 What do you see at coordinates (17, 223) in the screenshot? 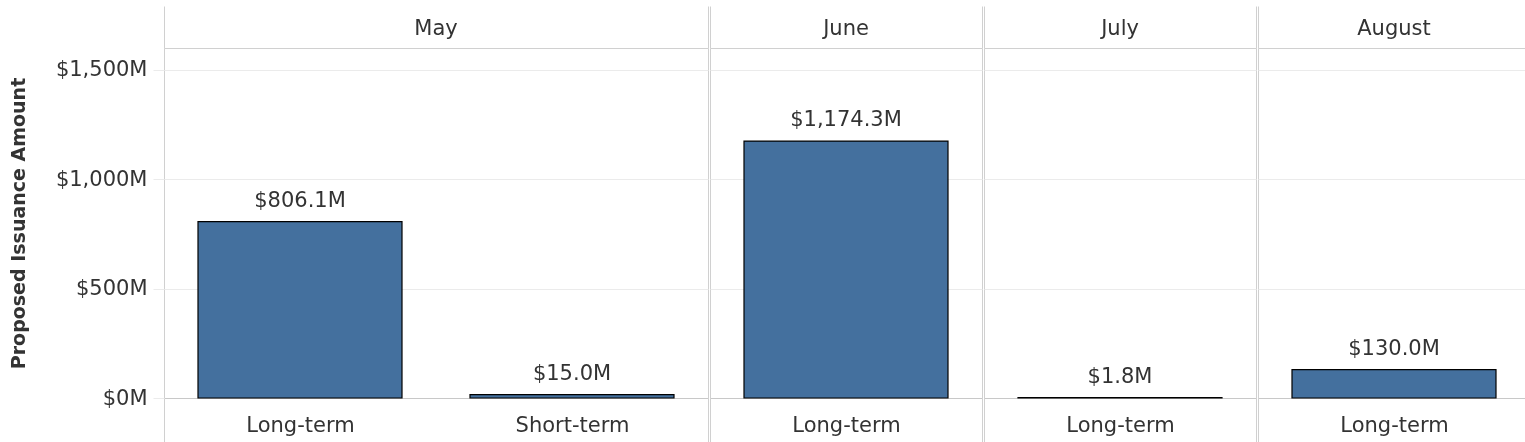
I see `y-axis-title: Proposed Issuance Amount` at bounding box center [17, 223].